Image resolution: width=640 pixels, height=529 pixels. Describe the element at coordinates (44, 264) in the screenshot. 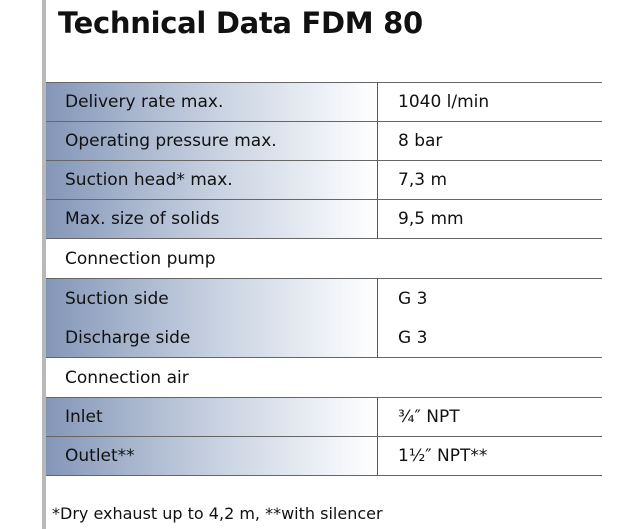

I see `left-margin-rule` at that location.